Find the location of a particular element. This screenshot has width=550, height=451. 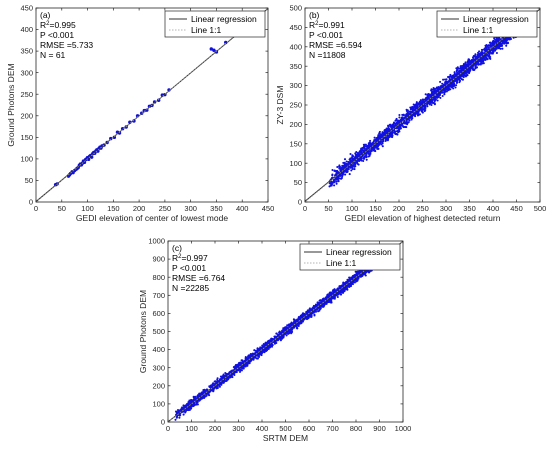

scatter-point-c-2029 is located at coordinates (288, 333).